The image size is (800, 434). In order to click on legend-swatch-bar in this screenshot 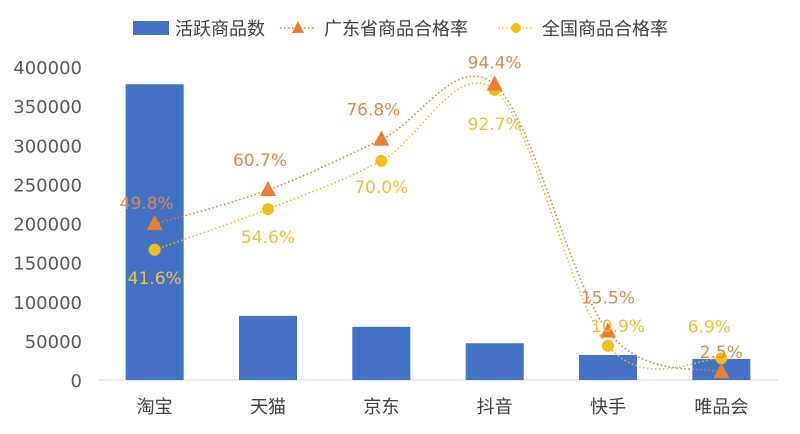, I will do `click(151, 28)`.